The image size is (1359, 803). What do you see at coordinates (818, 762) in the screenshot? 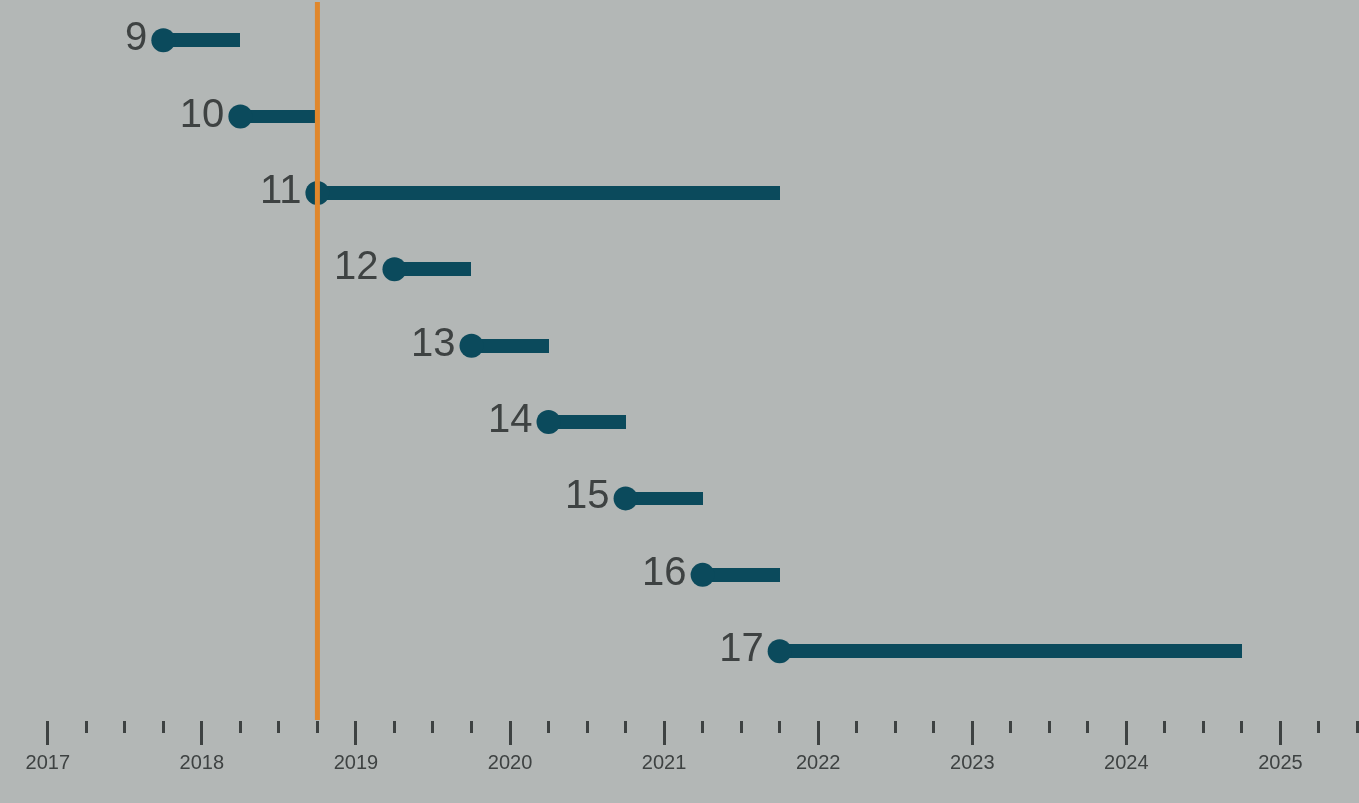
I see `x-tick-label: 2022` at bounding box center [818, 762].